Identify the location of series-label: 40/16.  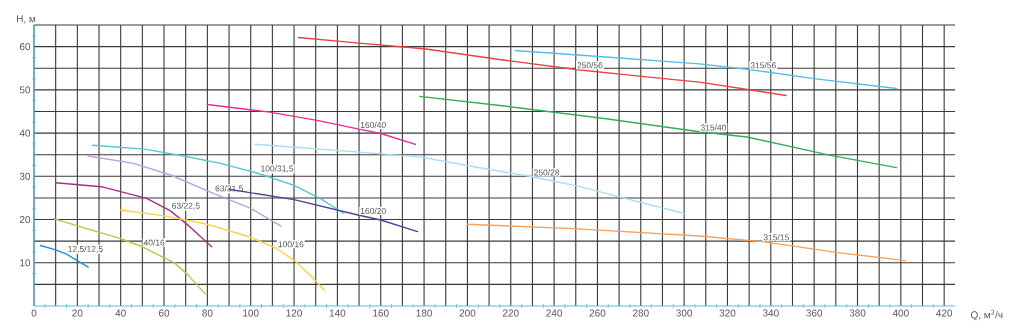
(154, 242).